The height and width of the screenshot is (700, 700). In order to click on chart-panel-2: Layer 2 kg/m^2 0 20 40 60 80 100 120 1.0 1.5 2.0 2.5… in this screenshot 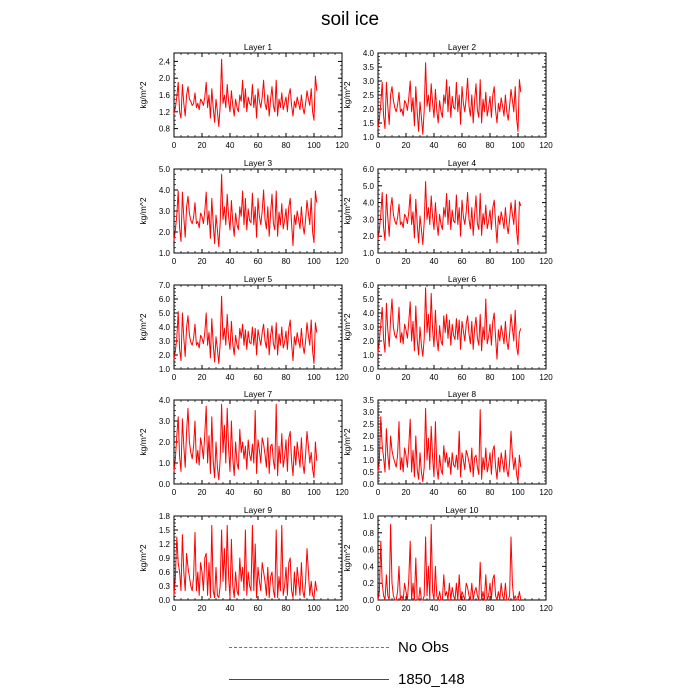, I will do `click(447, 96)`.